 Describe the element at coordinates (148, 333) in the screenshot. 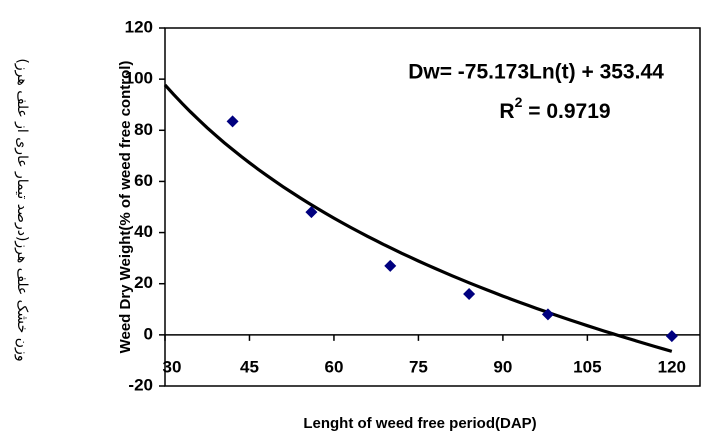

I see `y-tick-label: 0` at that location.